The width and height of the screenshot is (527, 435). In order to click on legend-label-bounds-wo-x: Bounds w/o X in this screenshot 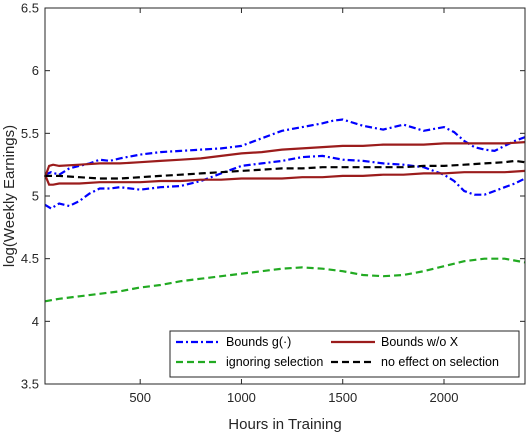, I will do `click(420, 342)`.